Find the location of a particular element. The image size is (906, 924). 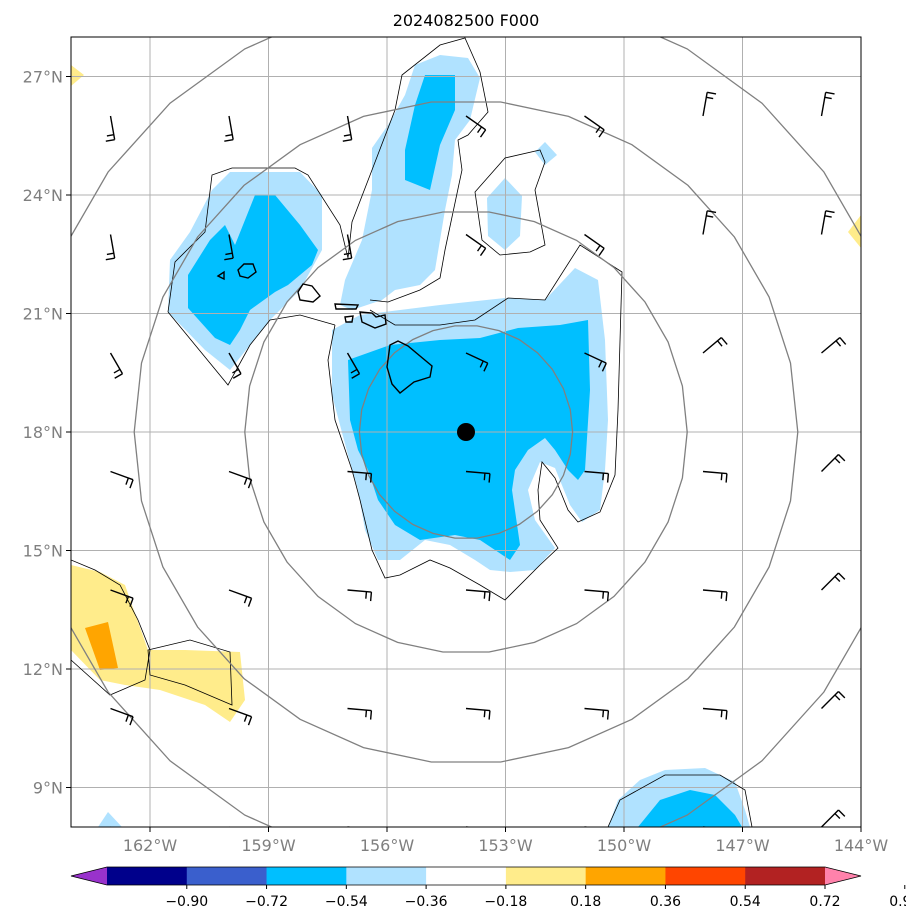

island-oahu is located at coordinates (309, 293).